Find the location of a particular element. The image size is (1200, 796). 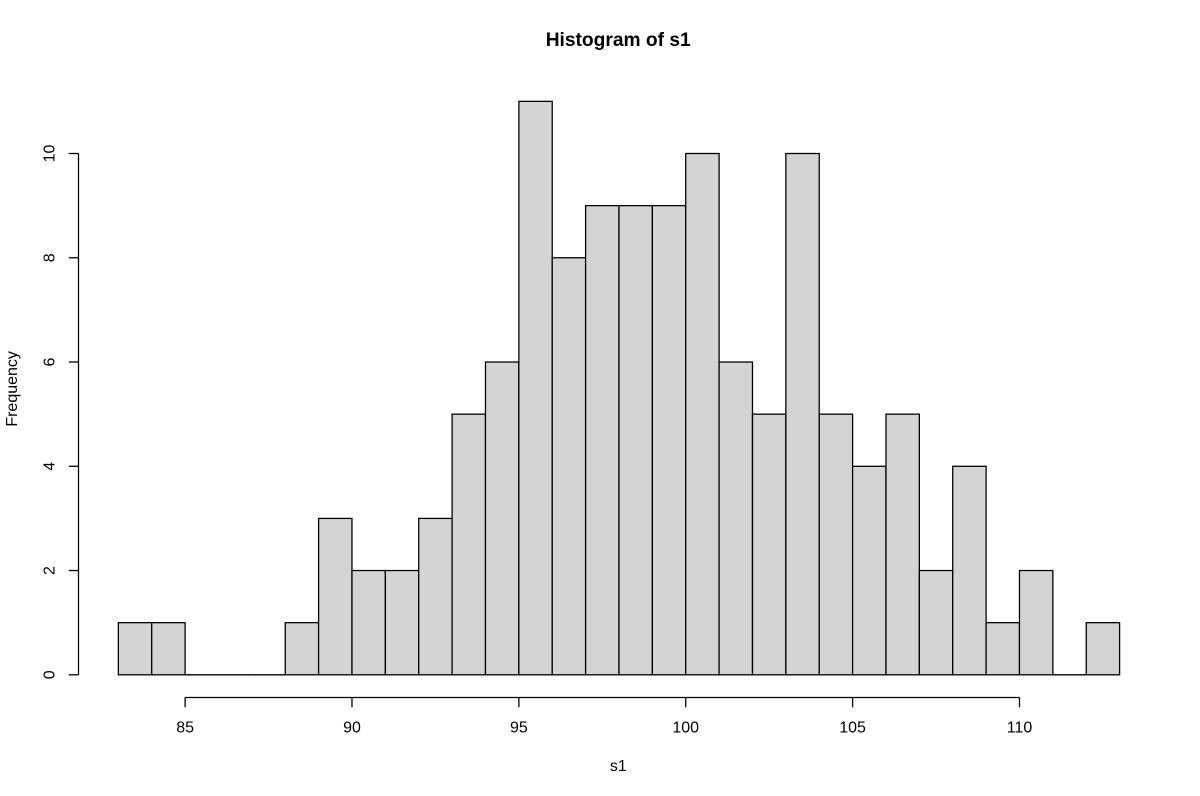

svg-text: 4 is located at coordinates (50, 466).